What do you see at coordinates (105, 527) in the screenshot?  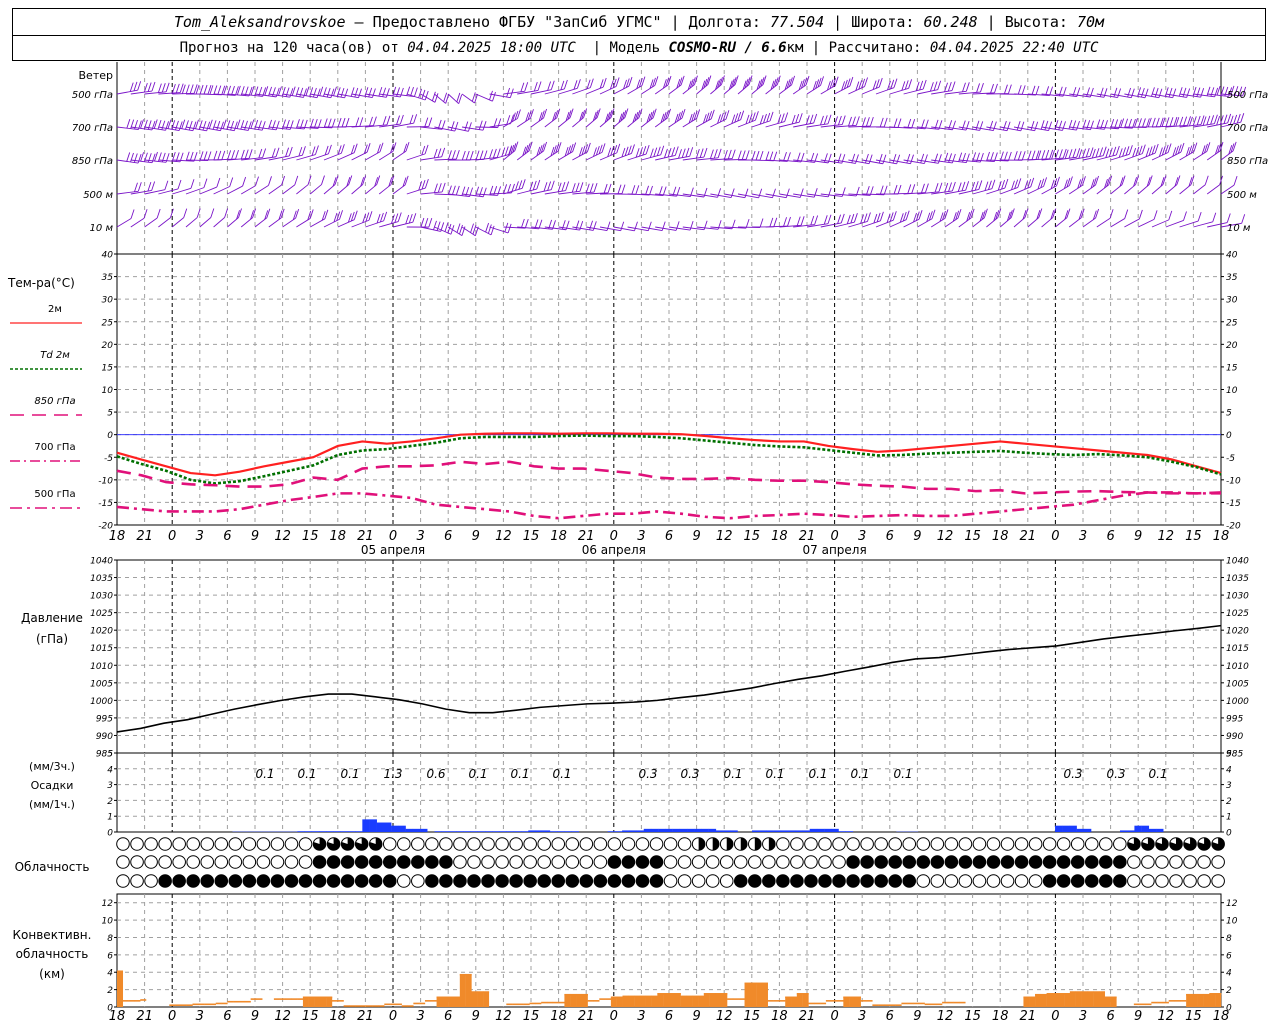 I see `temp-tick-left: -20` at bounding box center [105, 527].